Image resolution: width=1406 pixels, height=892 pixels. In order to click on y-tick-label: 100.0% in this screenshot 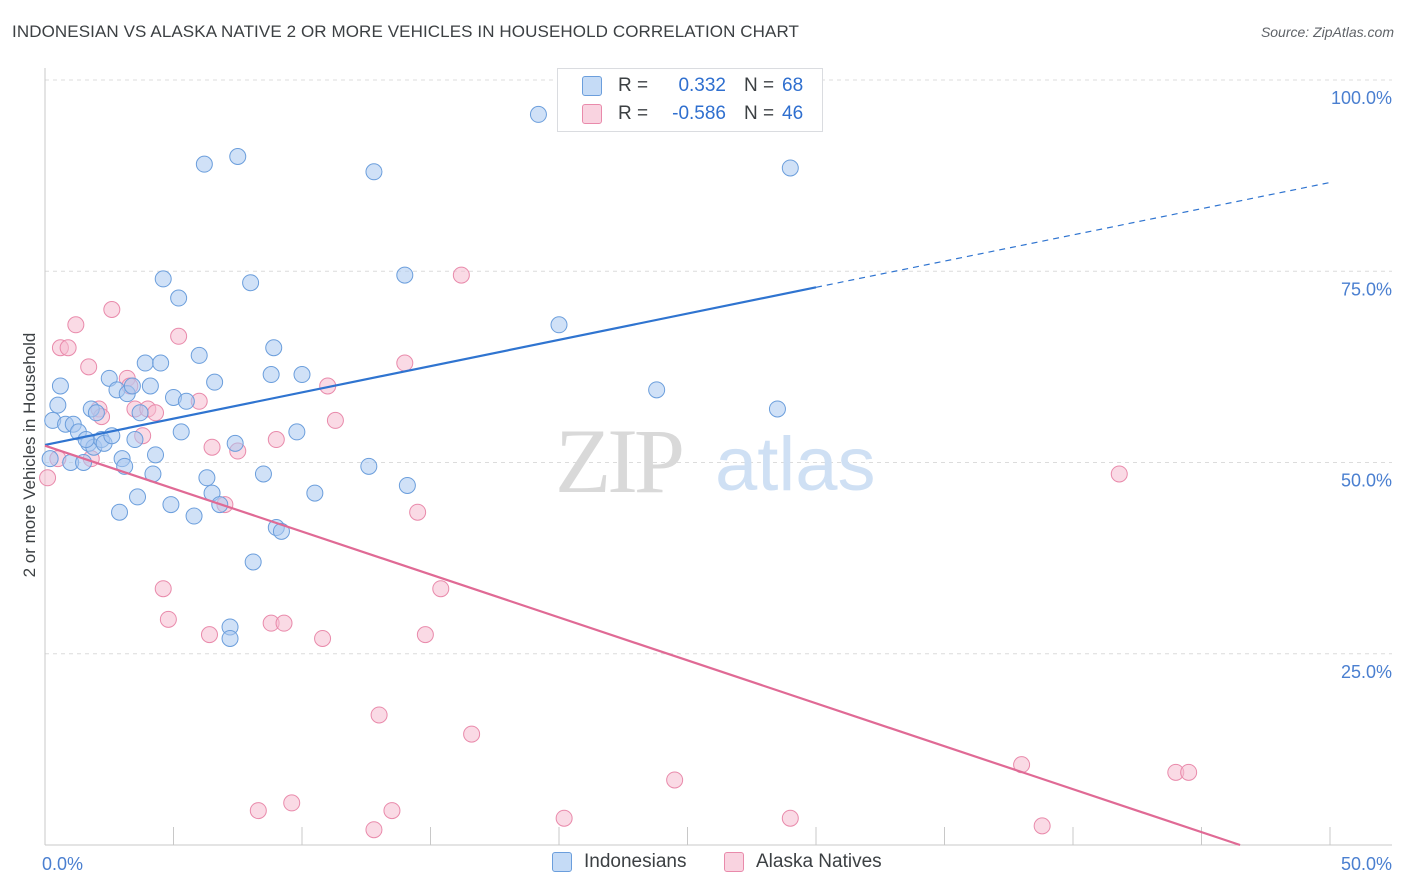, I will do `click(1361, 98)`.